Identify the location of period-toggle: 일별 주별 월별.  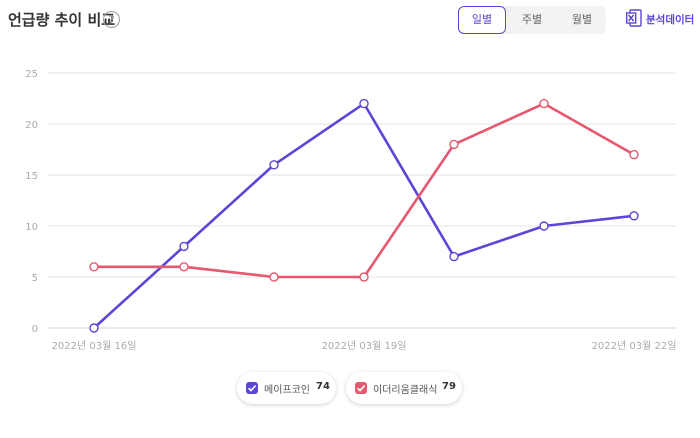
(532, 20).